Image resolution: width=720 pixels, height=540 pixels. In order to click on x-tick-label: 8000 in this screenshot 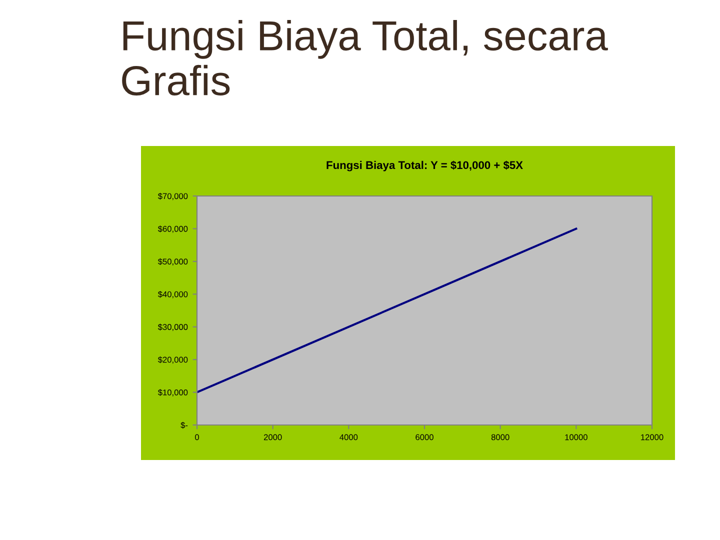, I will do `click(500, 437)`.